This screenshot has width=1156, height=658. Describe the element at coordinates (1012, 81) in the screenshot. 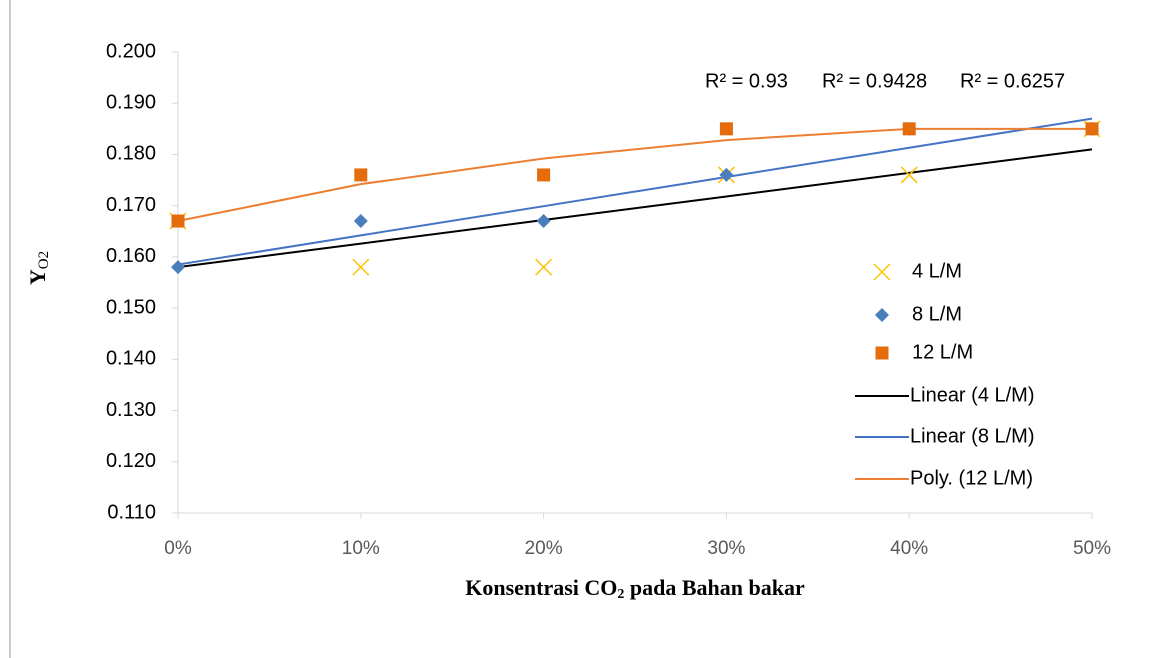

I see `annotation: R² = 0.6257` at that location.